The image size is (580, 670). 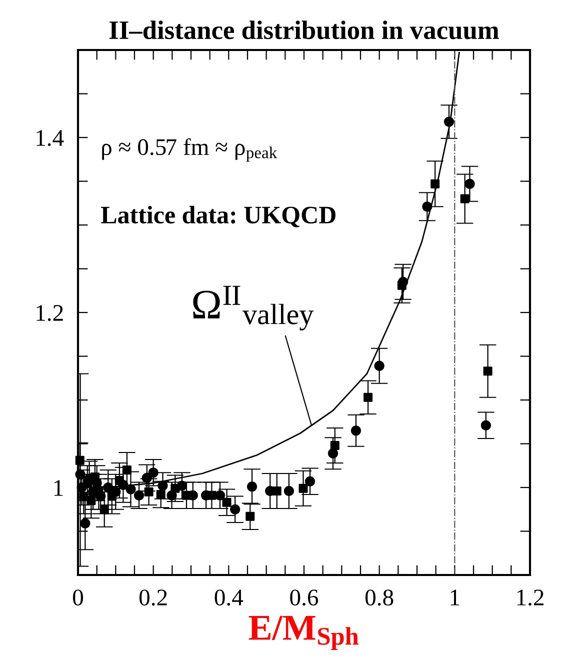 What do you see at coordinates (218, 217) in the screenshot?
I see `annotation: Lattice data: UKQCD` at bounding box center [218, 217].